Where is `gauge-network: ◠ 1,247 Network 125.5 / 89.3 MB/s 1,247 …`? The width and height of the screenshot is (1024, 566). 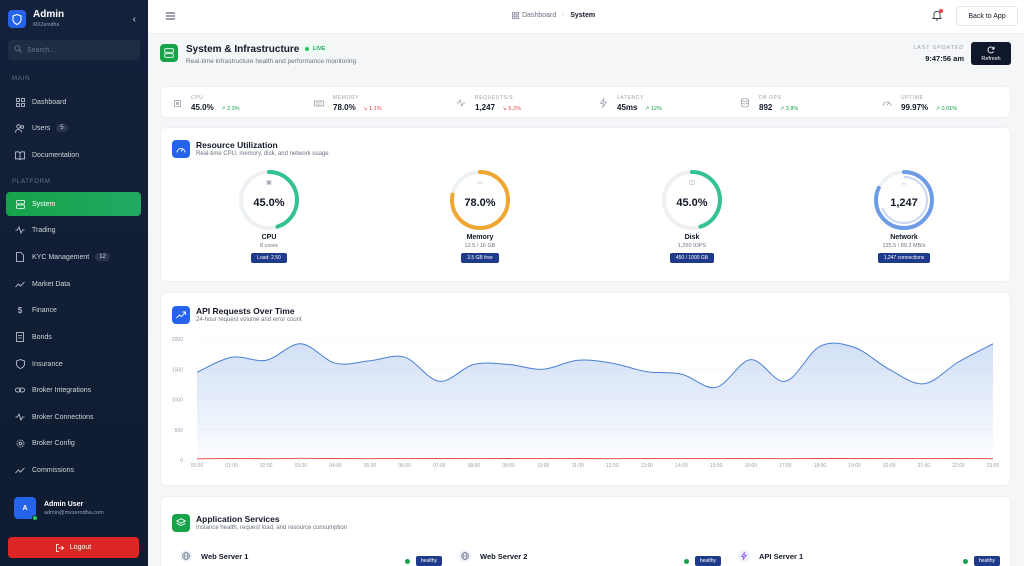 gauge-network: ◠ 1,247 Network 125.5 / 89.3 MB/s 1,247 … is located at coordinates (904, 215).